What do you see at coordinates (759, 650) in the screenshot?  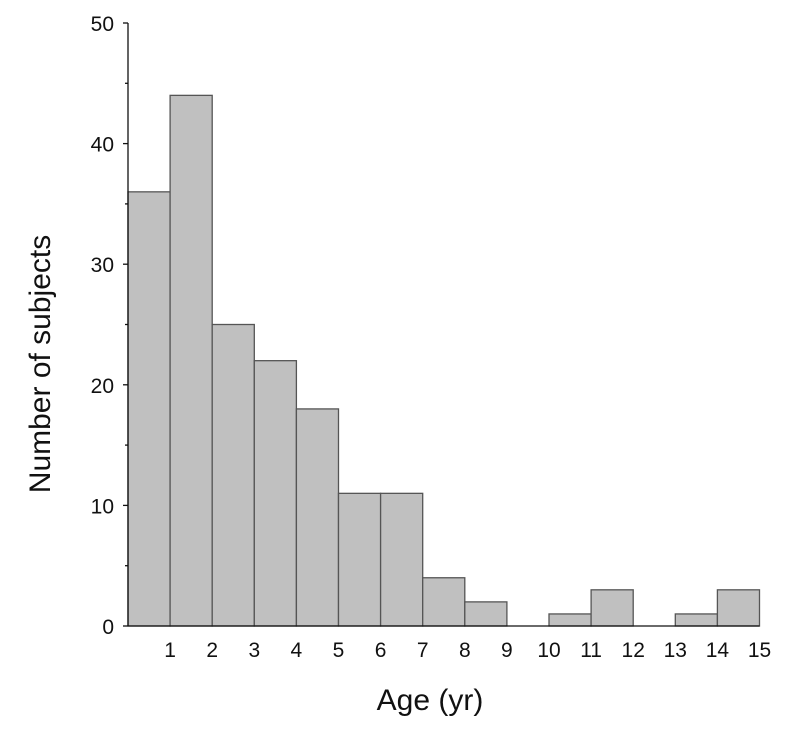 I see `x-tick-label: 15` at bounding box center [759, 650].